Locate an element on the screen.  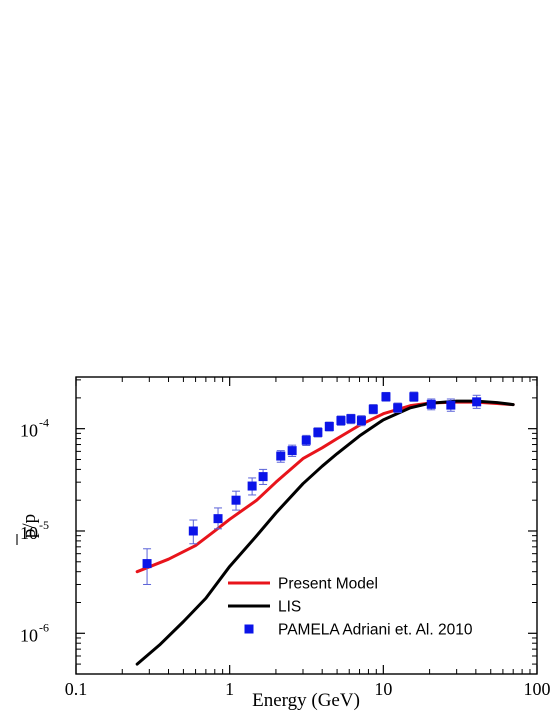
y-axis-label: p/p is located at coordinates (29, 526).